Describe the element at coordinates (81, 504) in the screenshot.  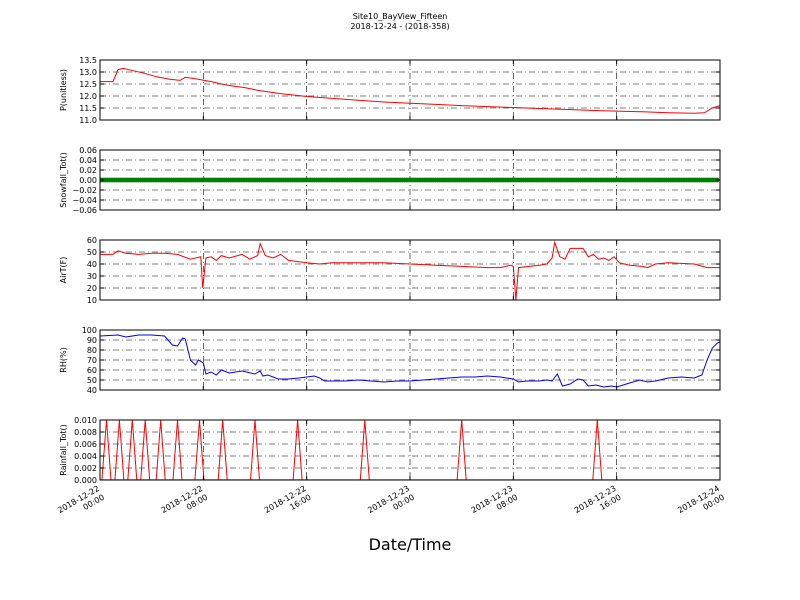
I see `x-tick-label: 2018-12-2200:00` at that location.